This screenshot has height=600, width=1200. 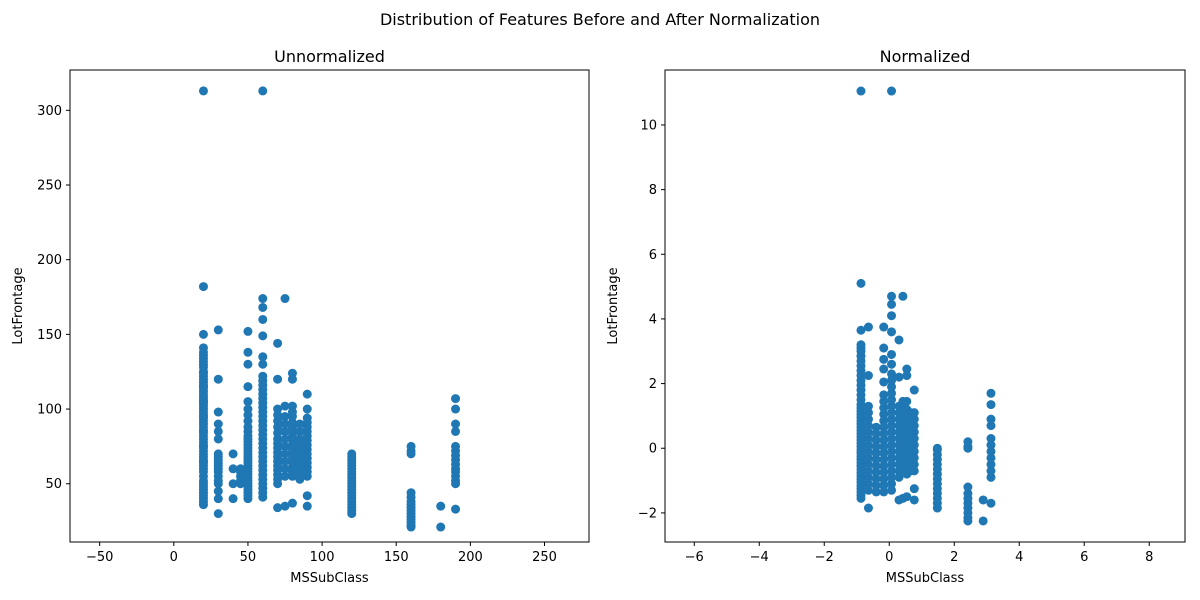 I want to click on data-points, so click(x=926, y=306).